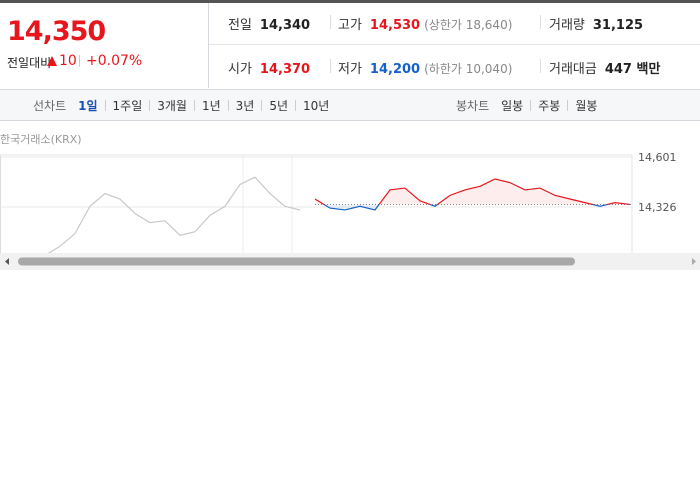 This screenshot has height=490, width=700. Describe the element at coordinates (694, 261) in the screenshot. I see `scroll-right` at that location.